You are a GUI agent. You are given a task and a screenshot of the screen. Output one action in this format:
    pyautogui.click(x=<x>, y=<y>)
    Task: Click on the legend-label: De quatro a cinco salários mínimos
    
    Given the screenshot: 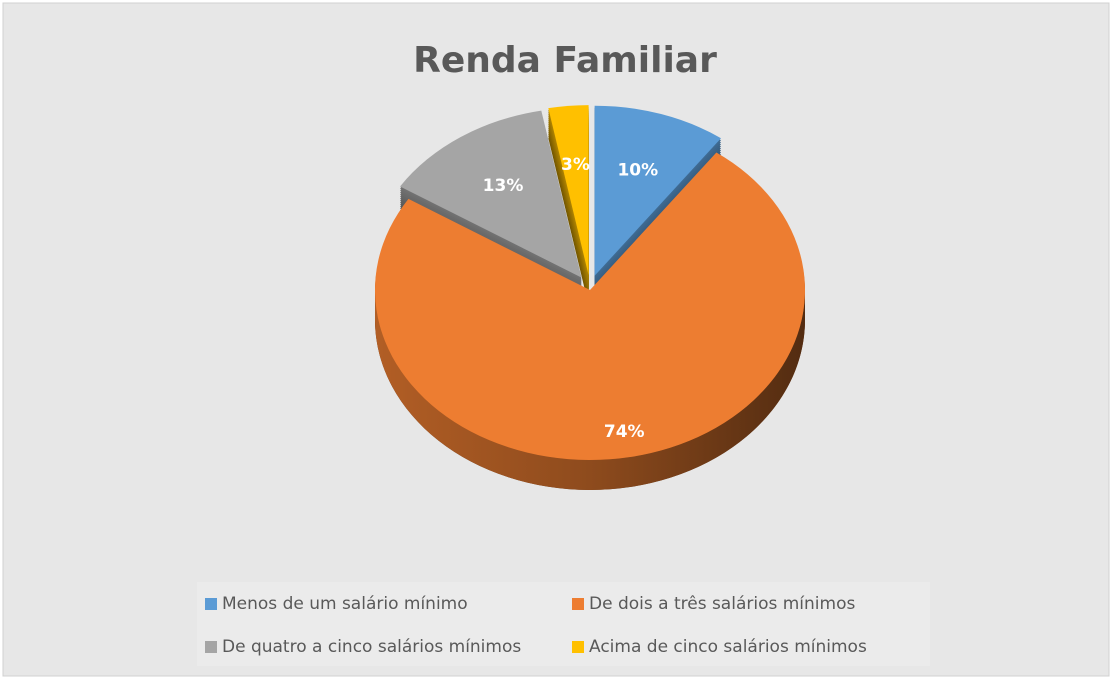 What is the action you would take?
    pyautogui.click(x=371, y=647)
    